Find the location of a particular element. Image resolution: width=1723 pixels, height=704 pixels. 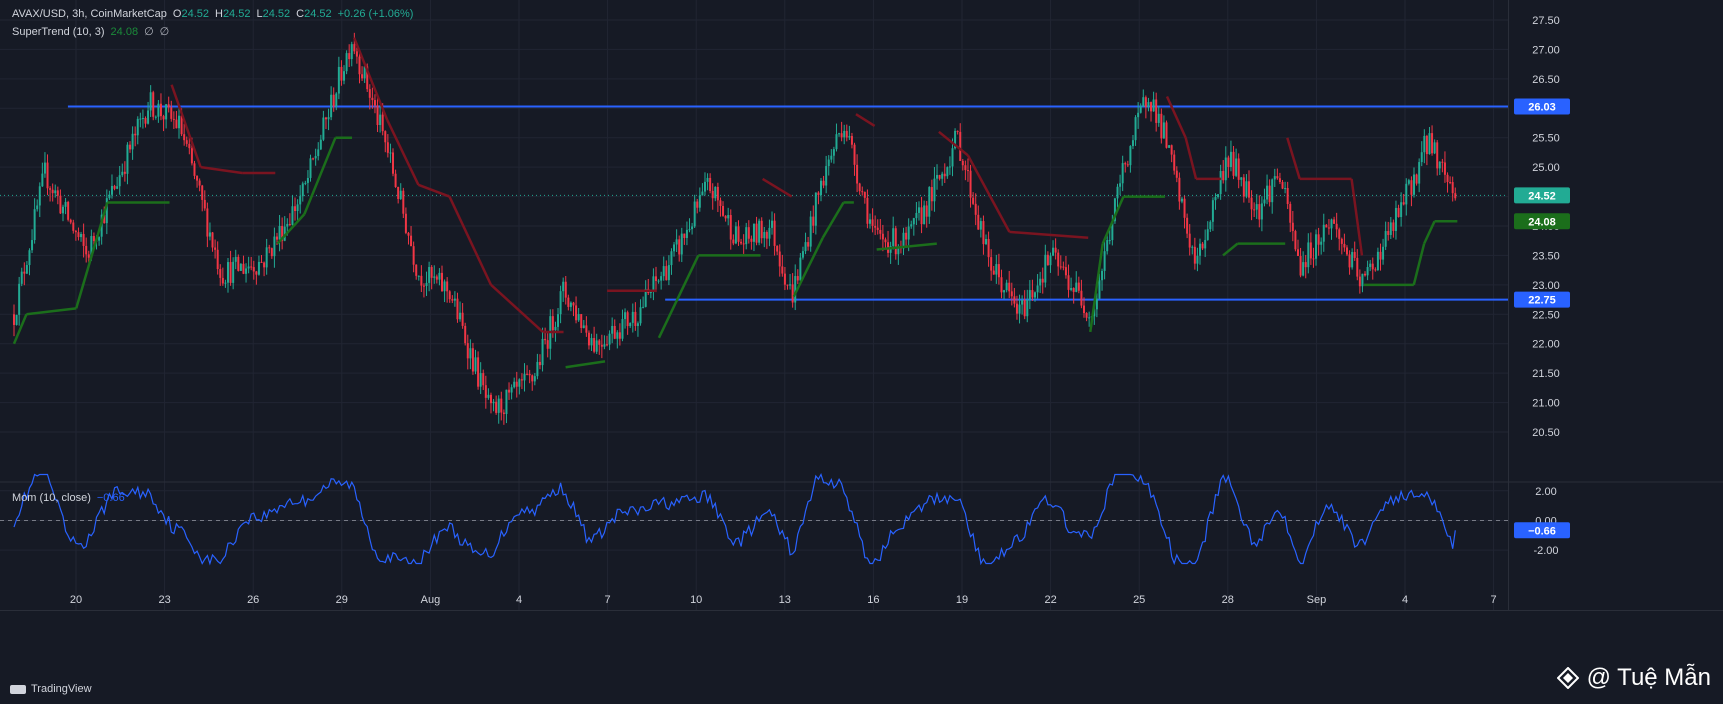

time-tick-label: 4 is located at coordinates (519, 600).